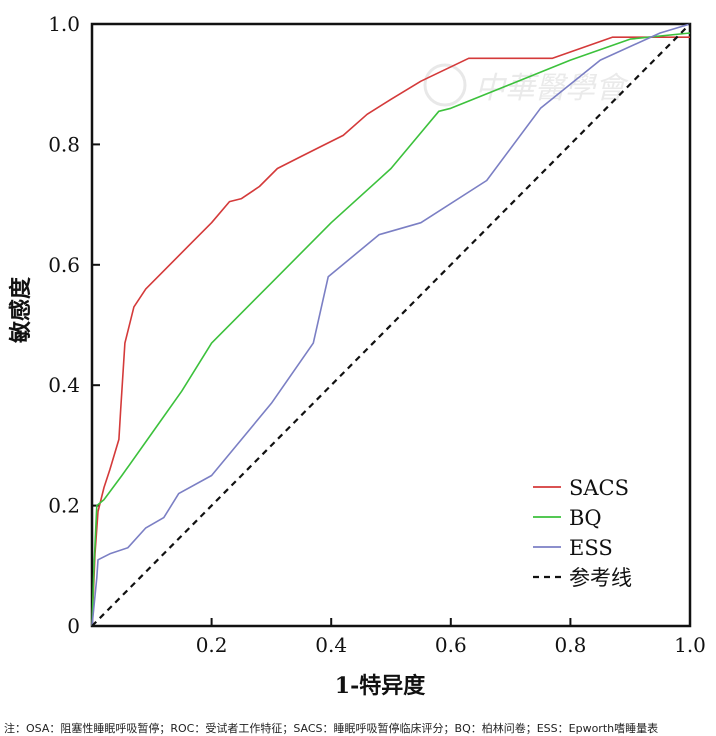 The height and width of the screenshot is (736, 716). Describe the element at coordinates (64, 385) in the screenshot. I see `y-tick-label: 0.4` at that location.